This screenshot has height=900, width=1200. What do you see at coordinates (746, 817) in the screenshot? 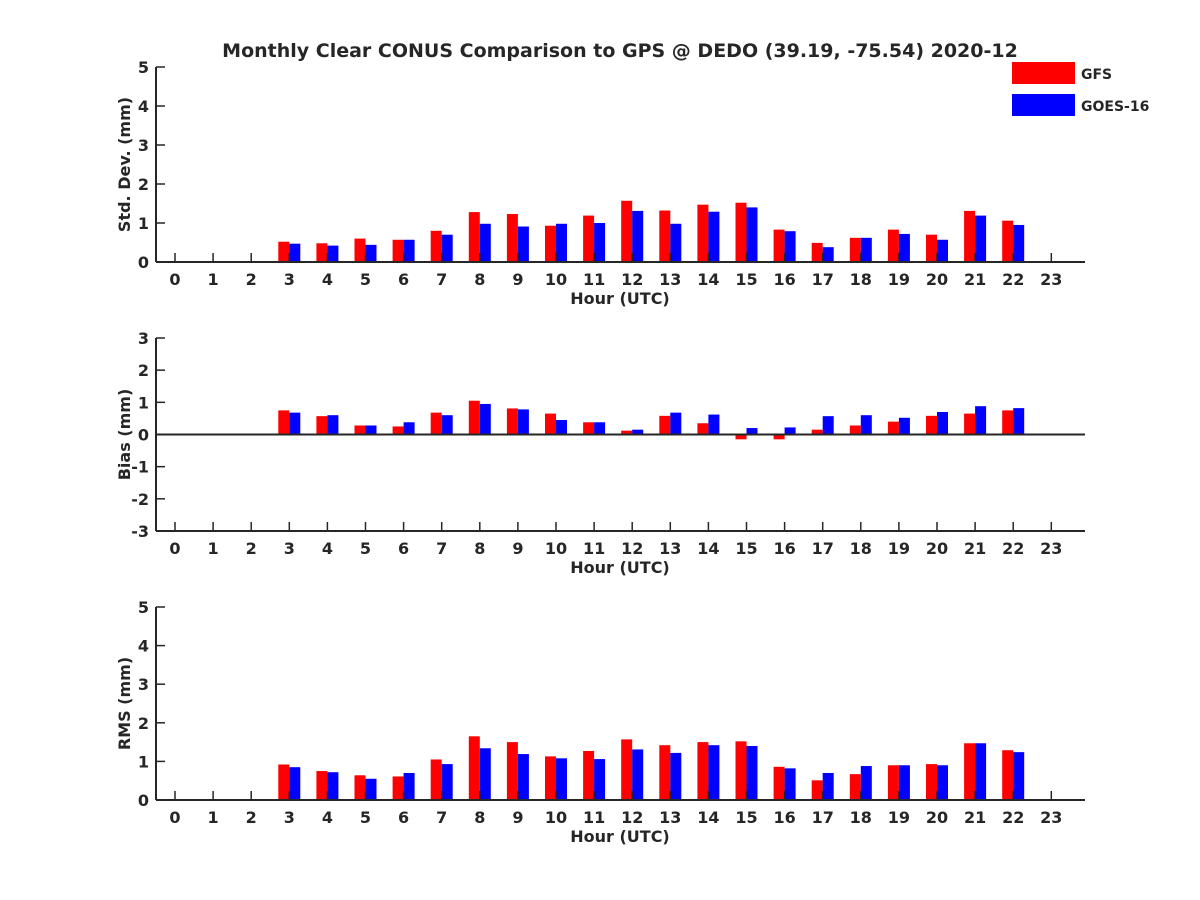
I see `x-tick-label: 15` at bounding box center [746, 817].